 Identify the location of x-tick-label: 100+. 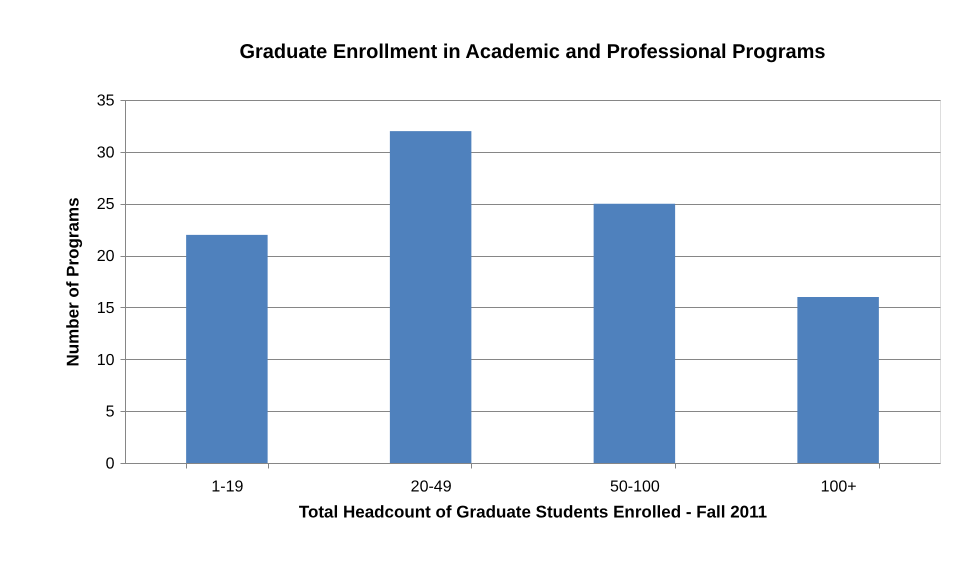
(838, 487).